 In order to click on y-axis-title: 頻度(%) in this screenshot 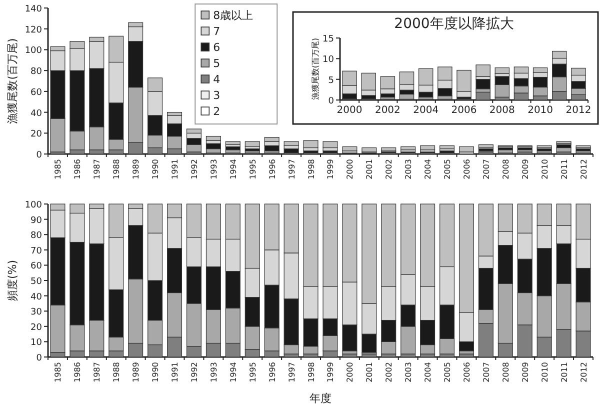, I will do `click(12, 281)`.